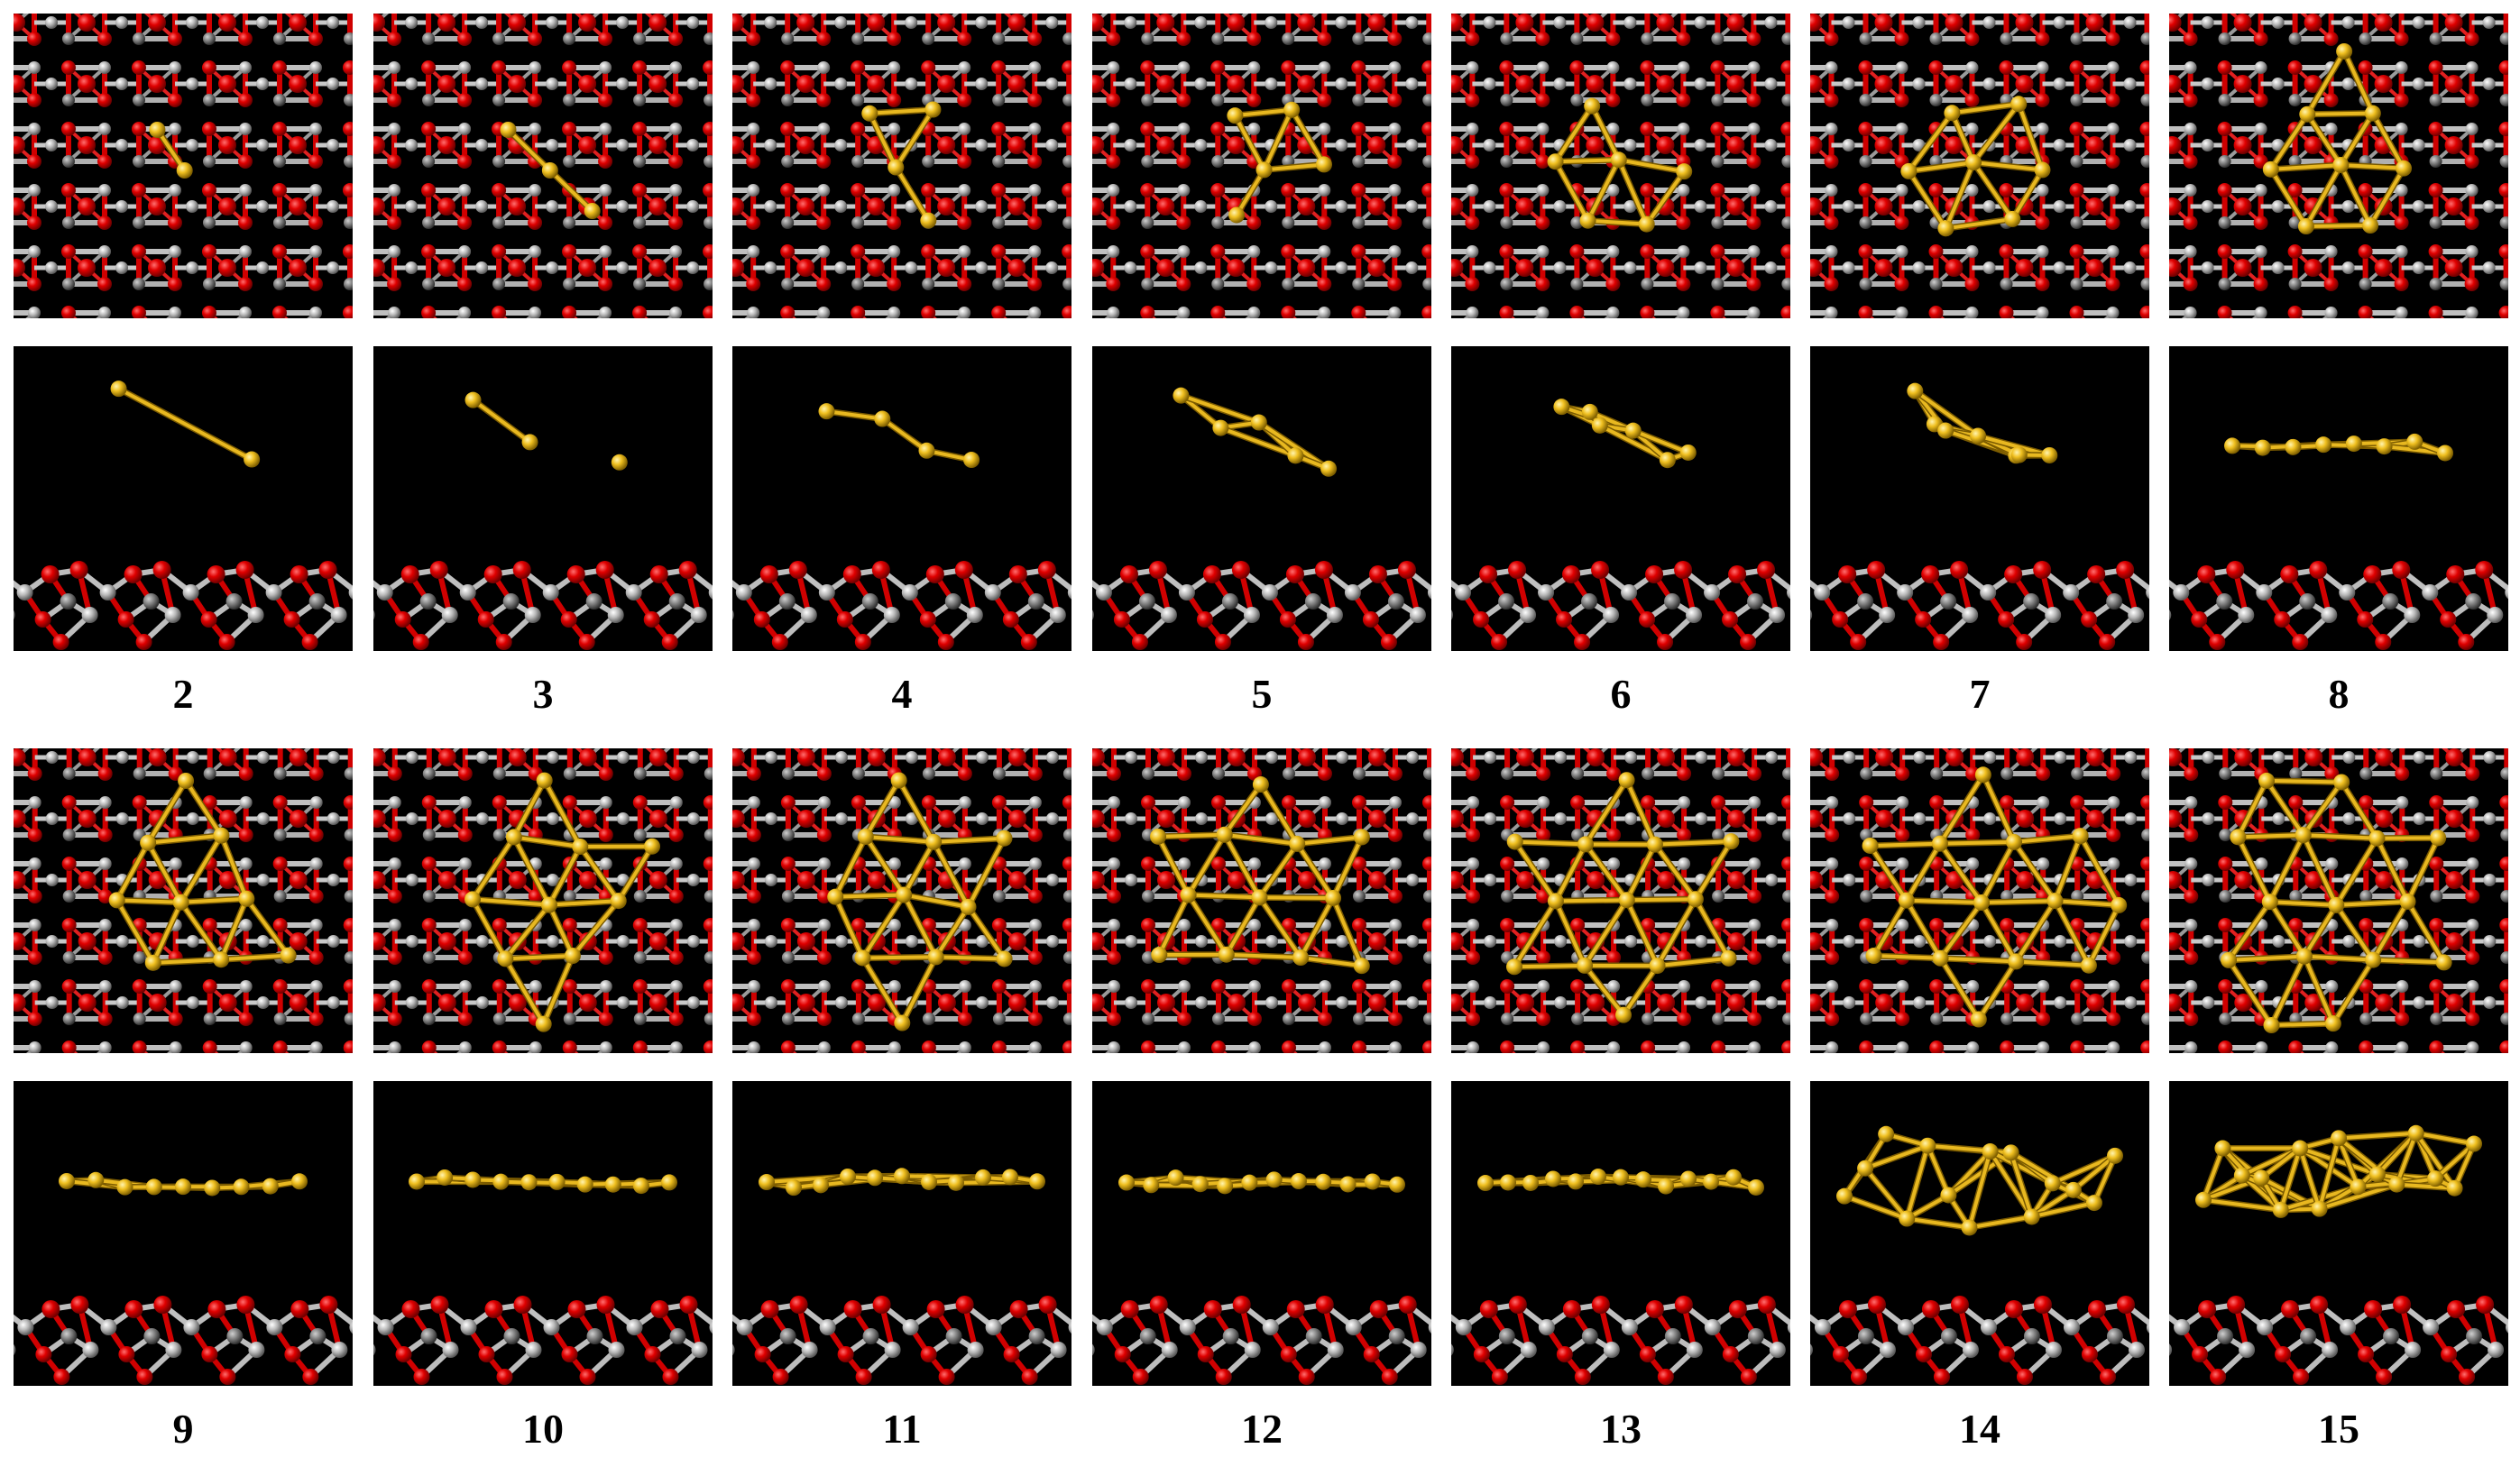 This screenshot has height=1476, width=2520. I want to click on cluster-size-label: 8, so click(2339, 694).